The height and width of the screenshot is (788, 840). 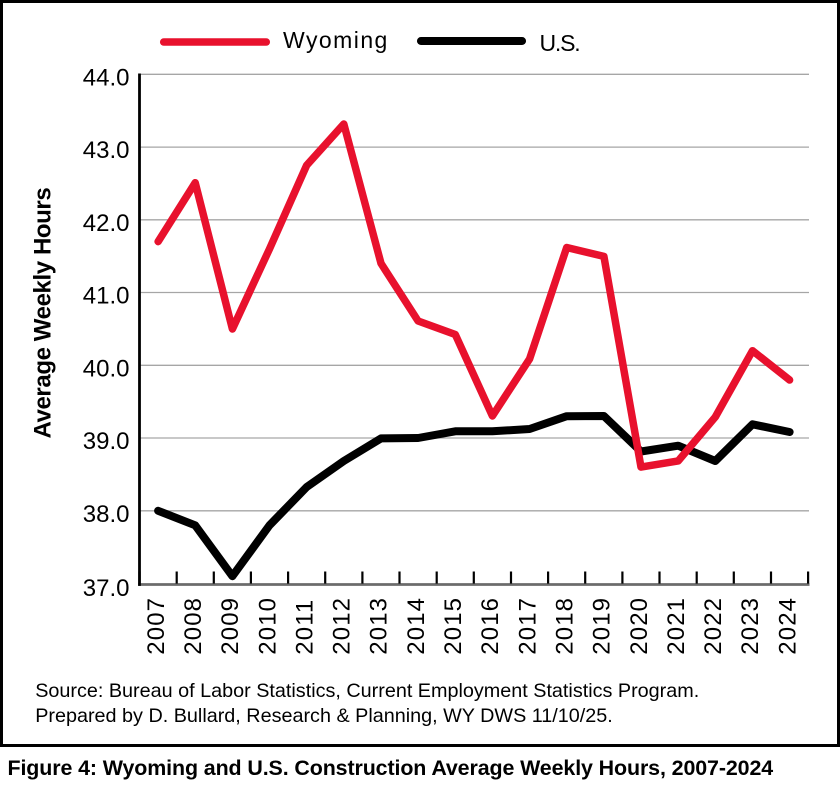 What do you see at coordinates (336, 40) in the screenshot?
I see `svg-text: Wyoming` at bounding box center [336, 40].